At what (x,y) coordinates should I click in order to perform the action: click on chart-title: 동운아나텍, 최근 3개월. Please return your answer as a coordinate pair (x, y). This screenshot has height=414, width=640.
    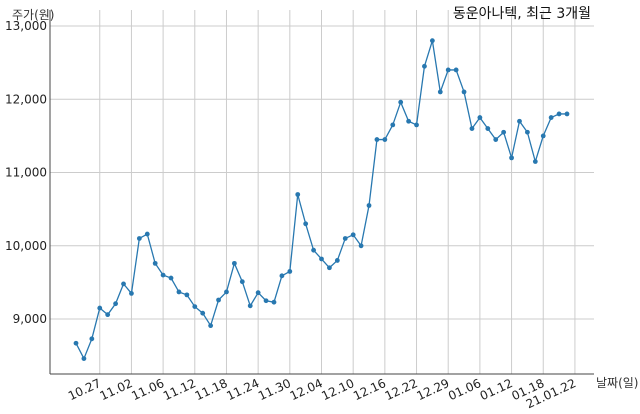
    Looking at the image, I should click on (522, 14).